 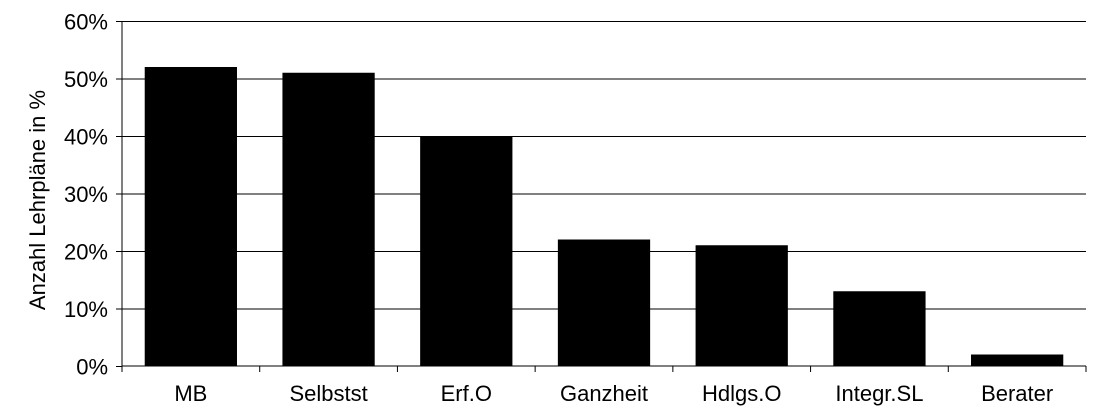 What do you see at coordinates (604, 393) in the screenshot?
I see `x-tick-label: Ganzheit` at bounding box center [604, 393].